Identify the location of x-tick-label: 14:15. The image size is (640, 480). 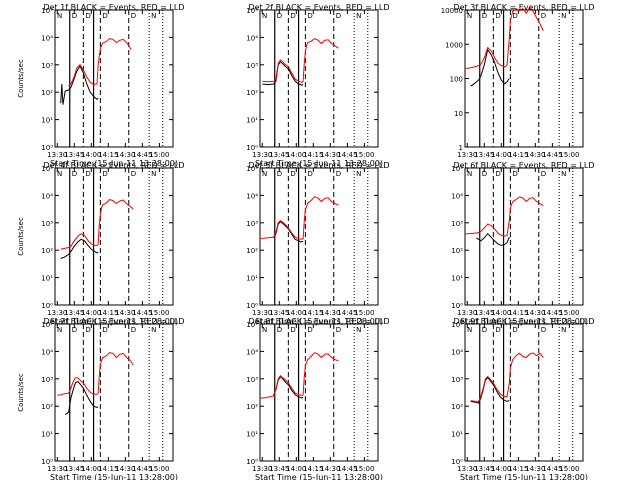
(313, 313).